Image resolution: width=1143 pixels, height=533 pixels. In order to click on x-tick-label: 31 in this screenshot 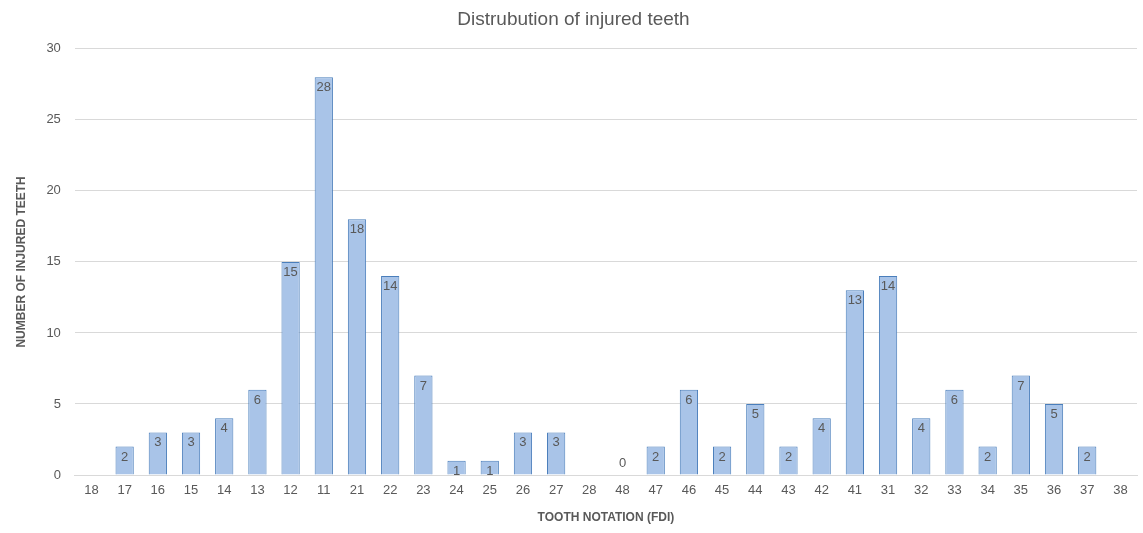, I will do `click(888, 490)`.